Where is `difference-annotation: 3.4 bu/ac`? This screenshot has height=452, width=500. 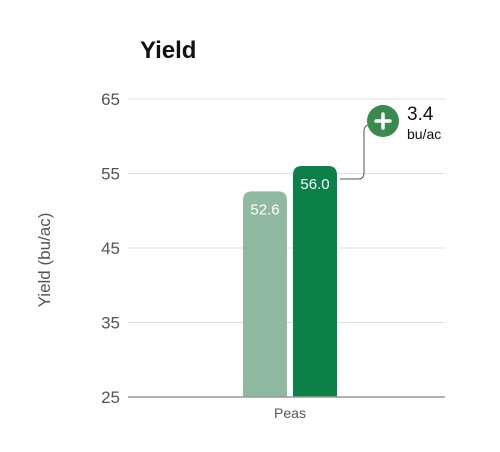 difference-annotation: 3.4 bu/ac is located at coordinates (390, 142).